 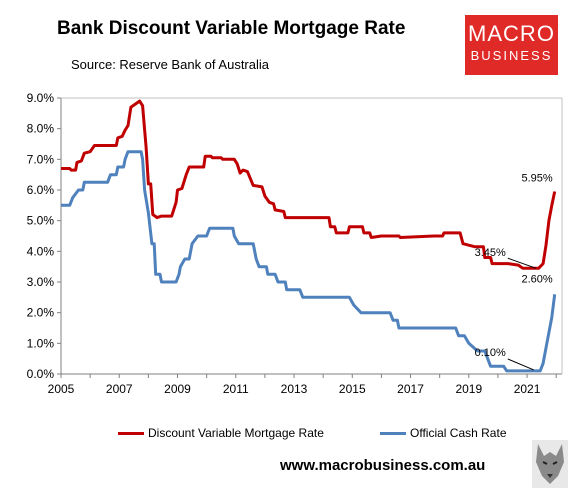 I want to click on logo-line-2: BUSINESS, so click(x=511, y=55).